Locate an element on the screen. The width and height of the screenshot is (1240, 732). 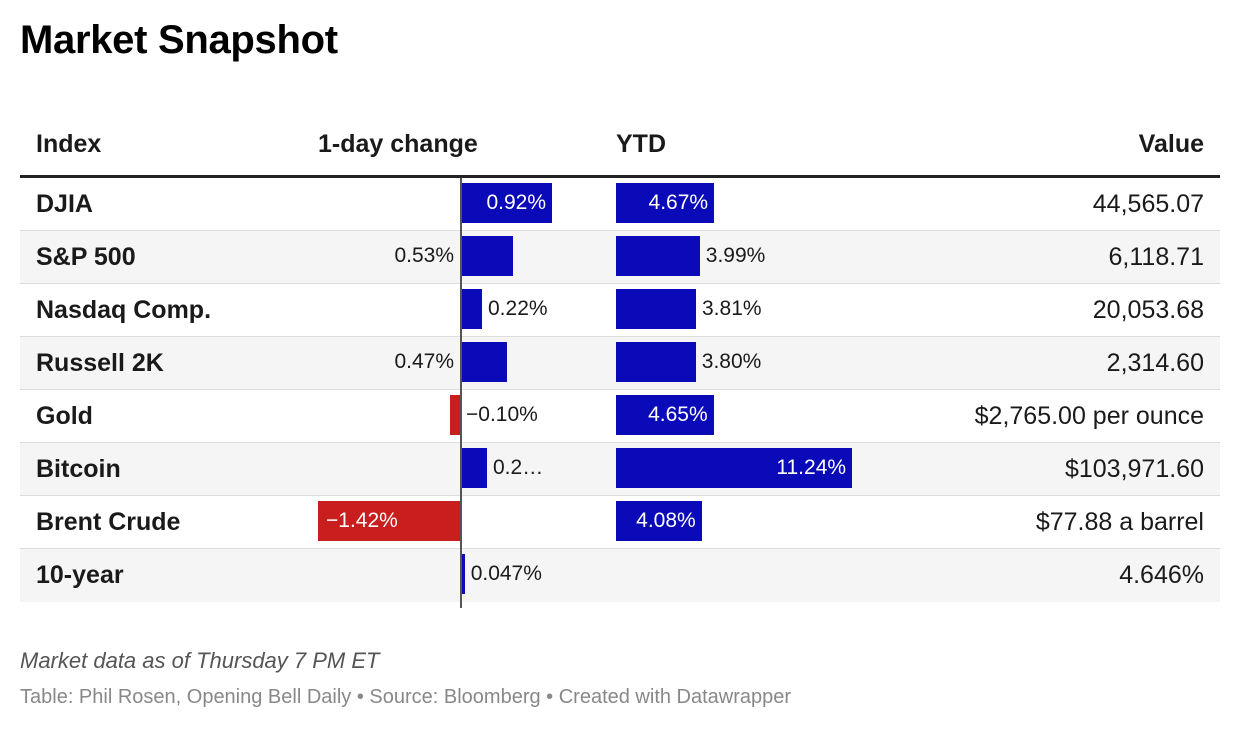
day-change-label: 0.53% is located at coordinates (424, 255).